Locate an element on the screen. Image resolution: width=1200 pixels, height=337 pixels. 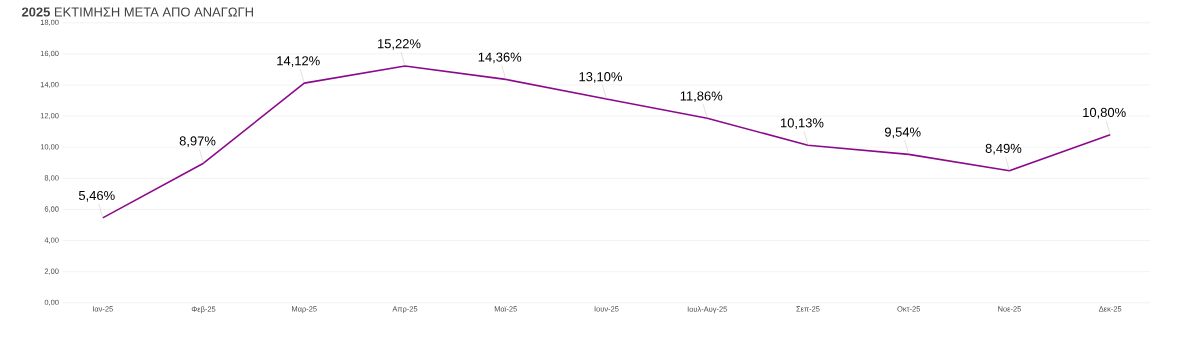
data-label: 13,10% is located at coordinates (600, 77).